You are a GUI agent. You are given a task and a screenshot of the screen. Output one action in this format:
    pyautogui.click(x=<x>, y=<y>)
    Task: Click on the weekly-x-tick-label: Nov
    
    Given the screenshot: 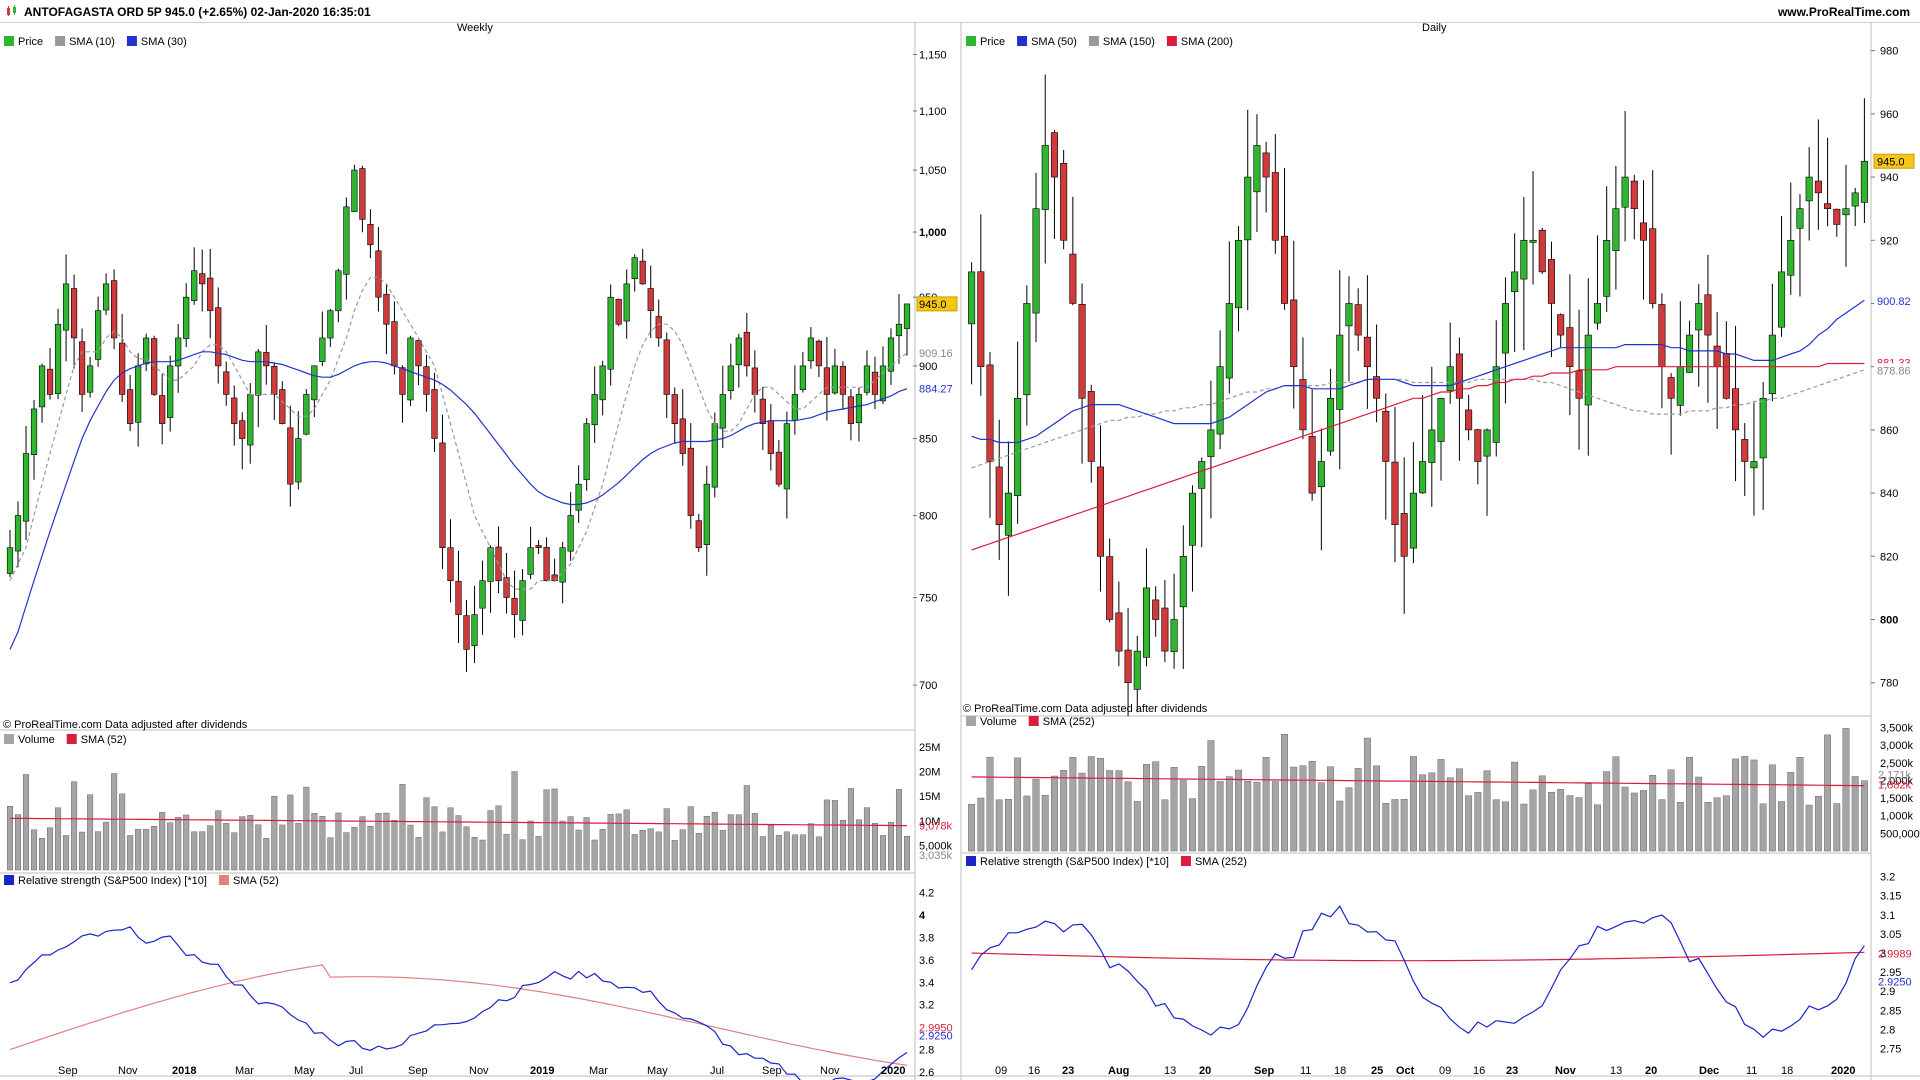 What is the action you would take?
    pyautogui.click(x=479, y=1071)
    